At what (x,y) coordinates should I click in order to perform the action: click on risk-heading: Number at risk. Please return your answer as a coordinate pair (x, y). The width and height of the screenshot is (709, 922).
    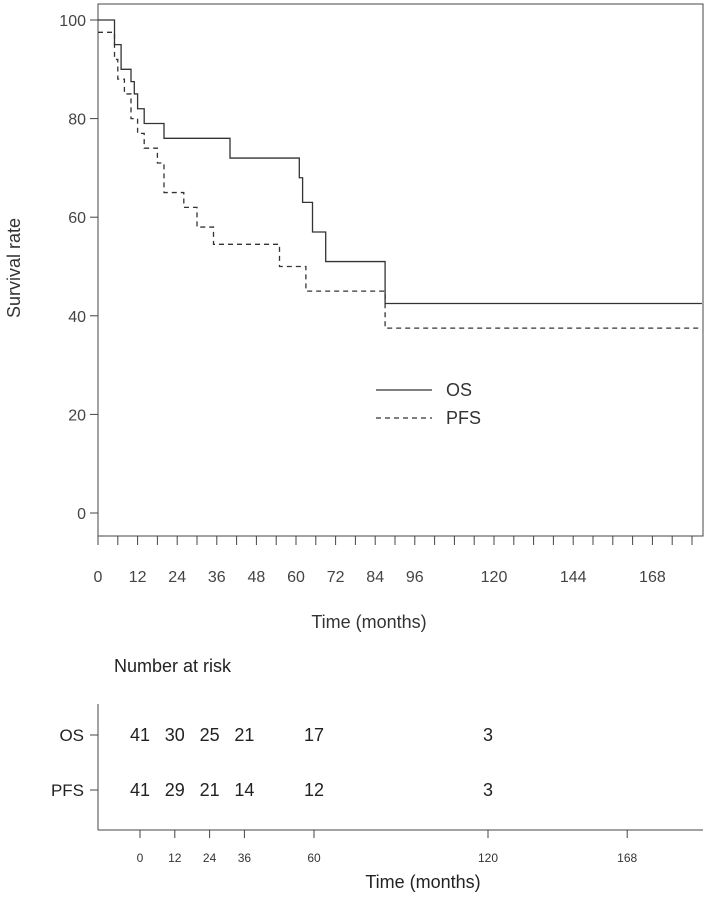
    Looking at the image, I should click on (173, 666).